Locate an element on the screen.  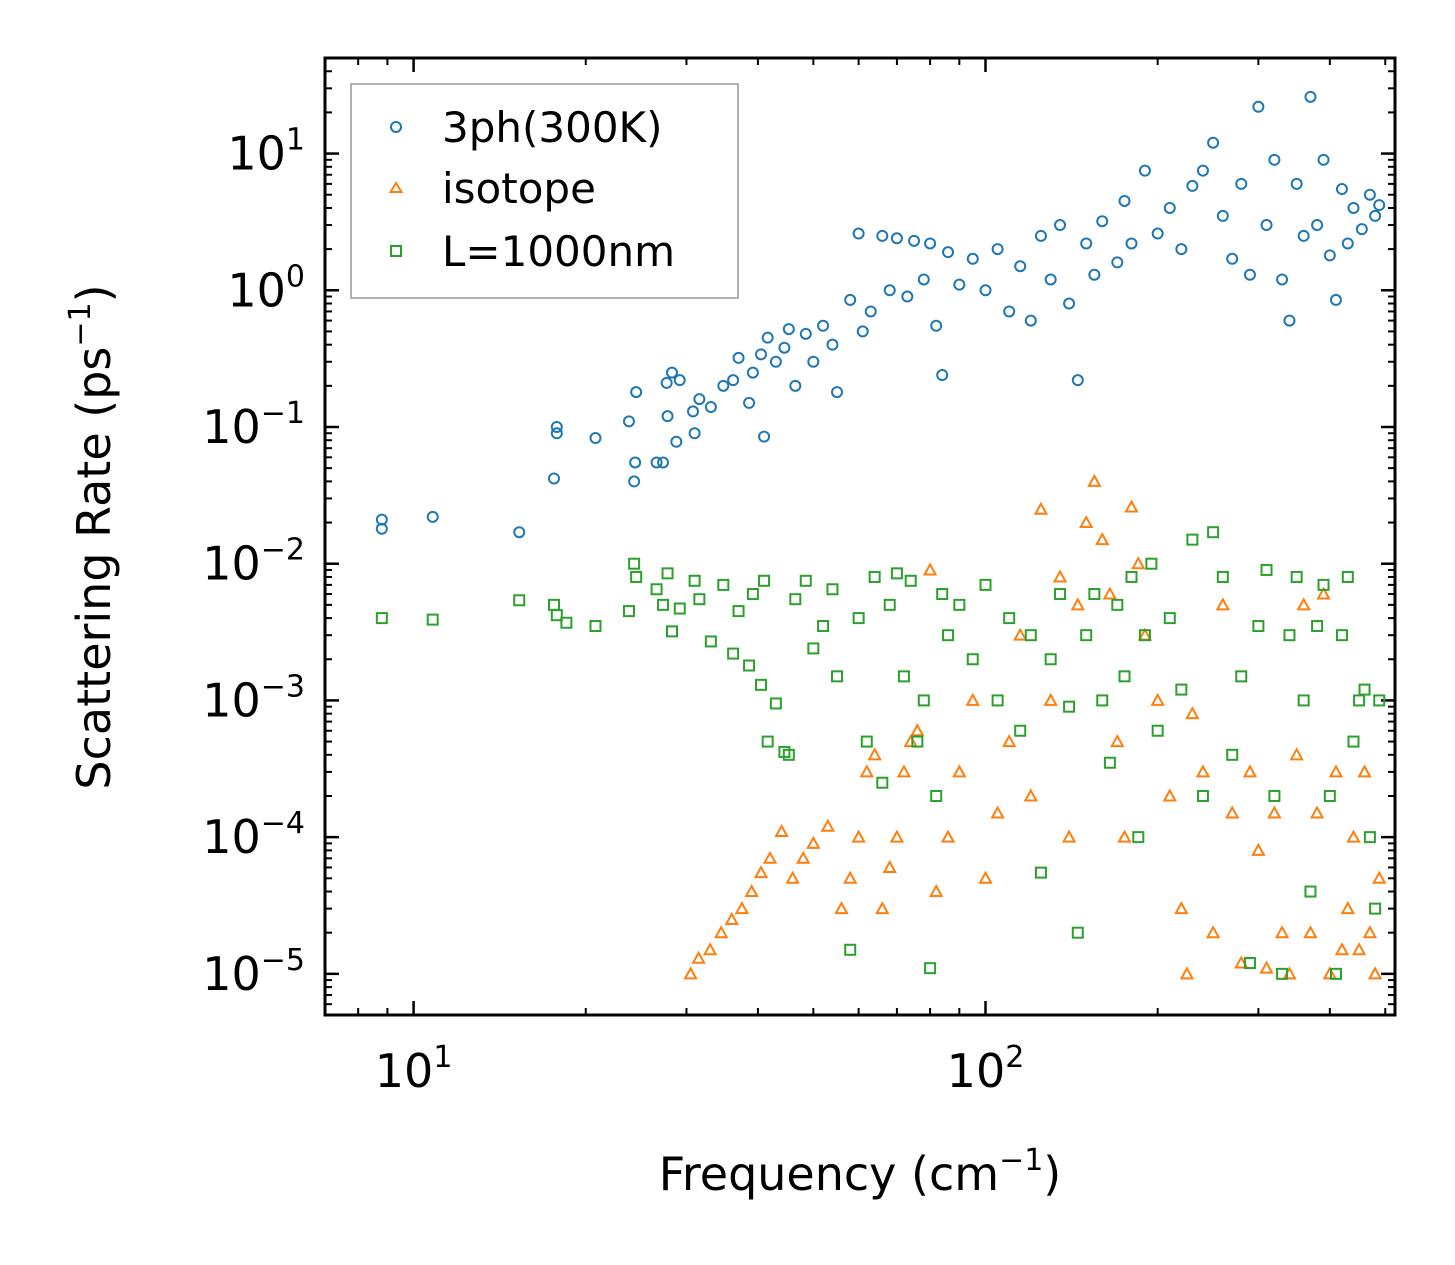
legend: 3ph(300K) isotope L=1000nm is located at coordinates (544, 191).